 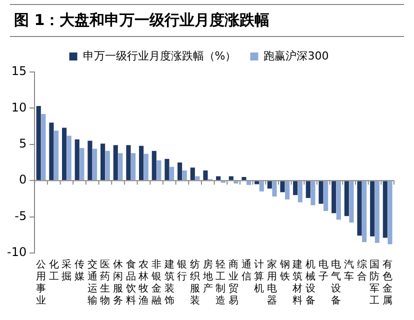 What do you see at coordinates (118, 283) in the screenshot?
I see `x-tick-label: 休闲服务` at bounding box center [118, 283].